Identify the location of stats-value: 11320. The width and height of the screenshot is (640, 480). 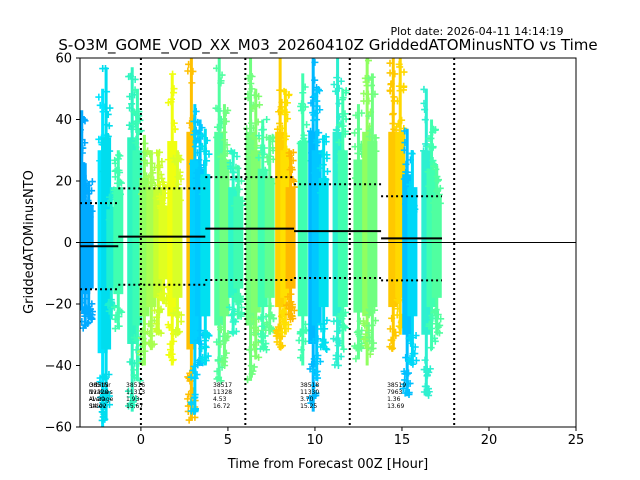
(98, 392).